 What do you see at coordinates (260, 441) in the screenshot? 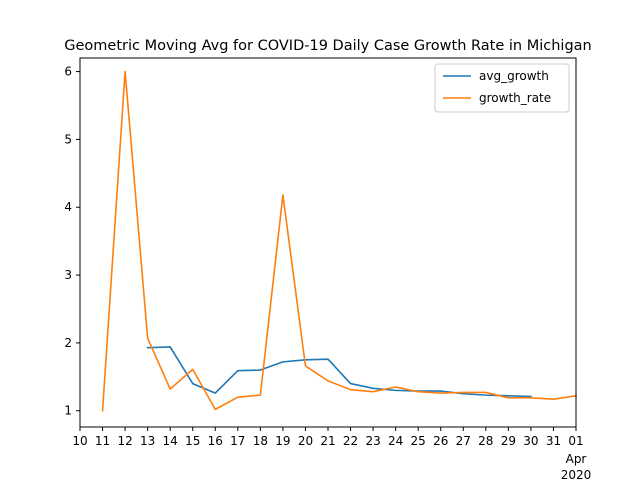
I see `x-tick-label: 18` at bounding box center [260, 441].